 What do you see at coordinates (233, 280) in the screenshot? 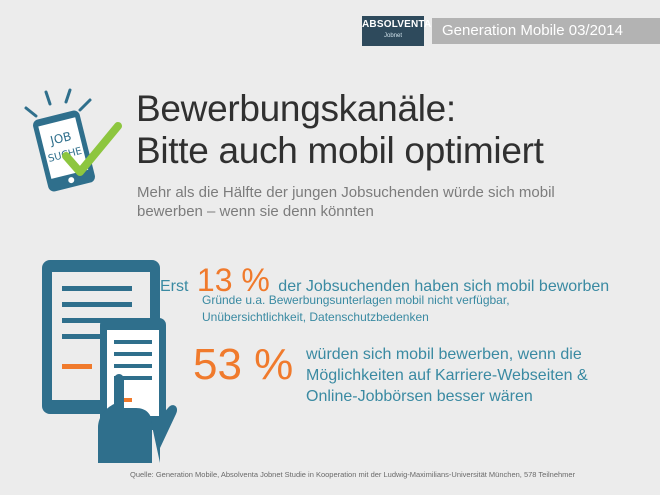
I see `stat1-value: 13 %` at bounding box center [233, 280].